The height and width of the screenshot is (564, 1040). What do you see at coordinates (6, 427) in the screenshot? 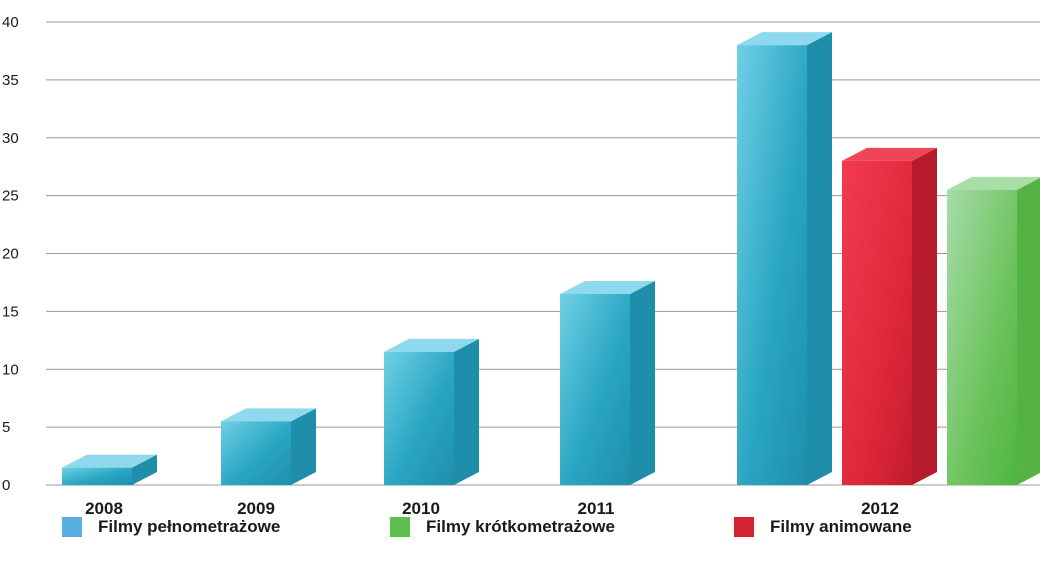
I see `y-tick-label: 5` at bounding box center [6, 427].